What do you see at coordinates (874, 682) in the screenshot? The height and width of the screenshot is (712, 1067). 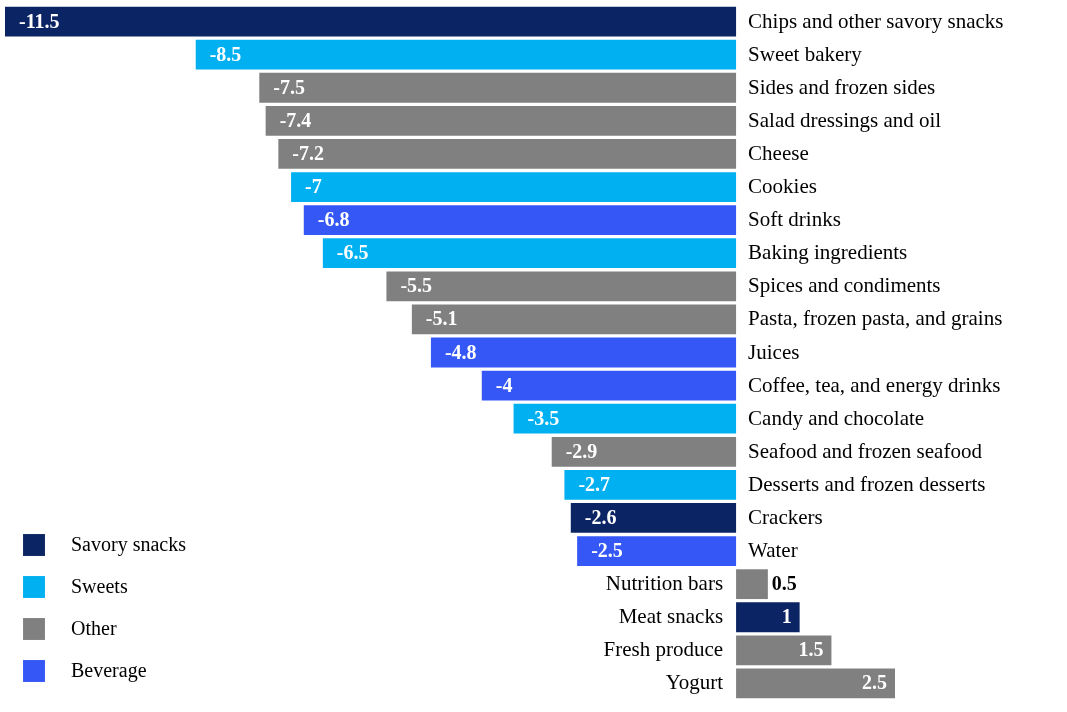 I see `data-label: 2.5` at bounding box center [874, 682].